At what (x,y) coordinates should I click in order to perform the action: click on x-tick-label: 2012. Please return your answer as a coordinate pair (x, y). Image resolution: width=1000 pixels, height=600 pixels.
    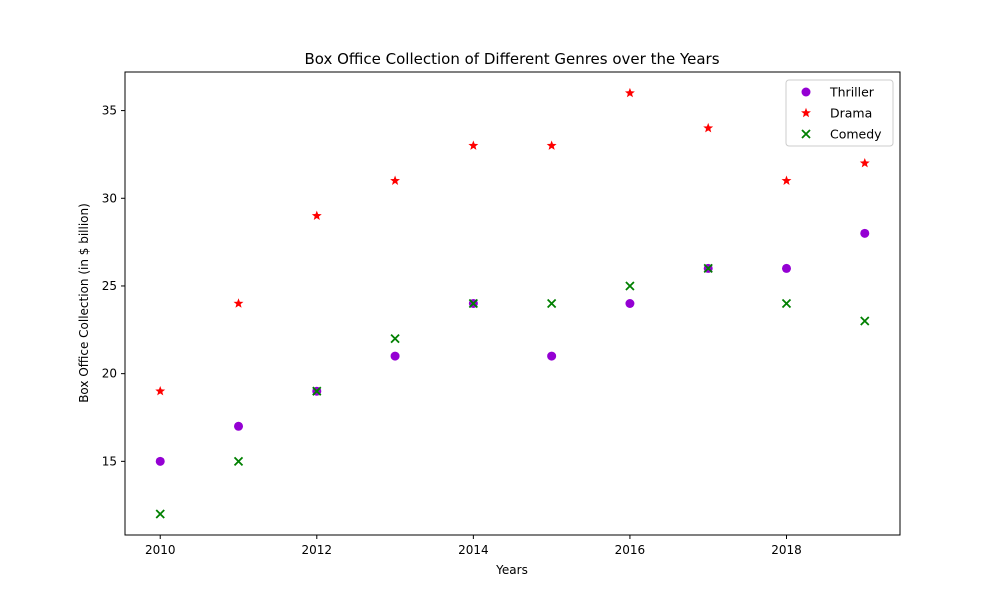
    Looking at the image, I should click on (317, 550).